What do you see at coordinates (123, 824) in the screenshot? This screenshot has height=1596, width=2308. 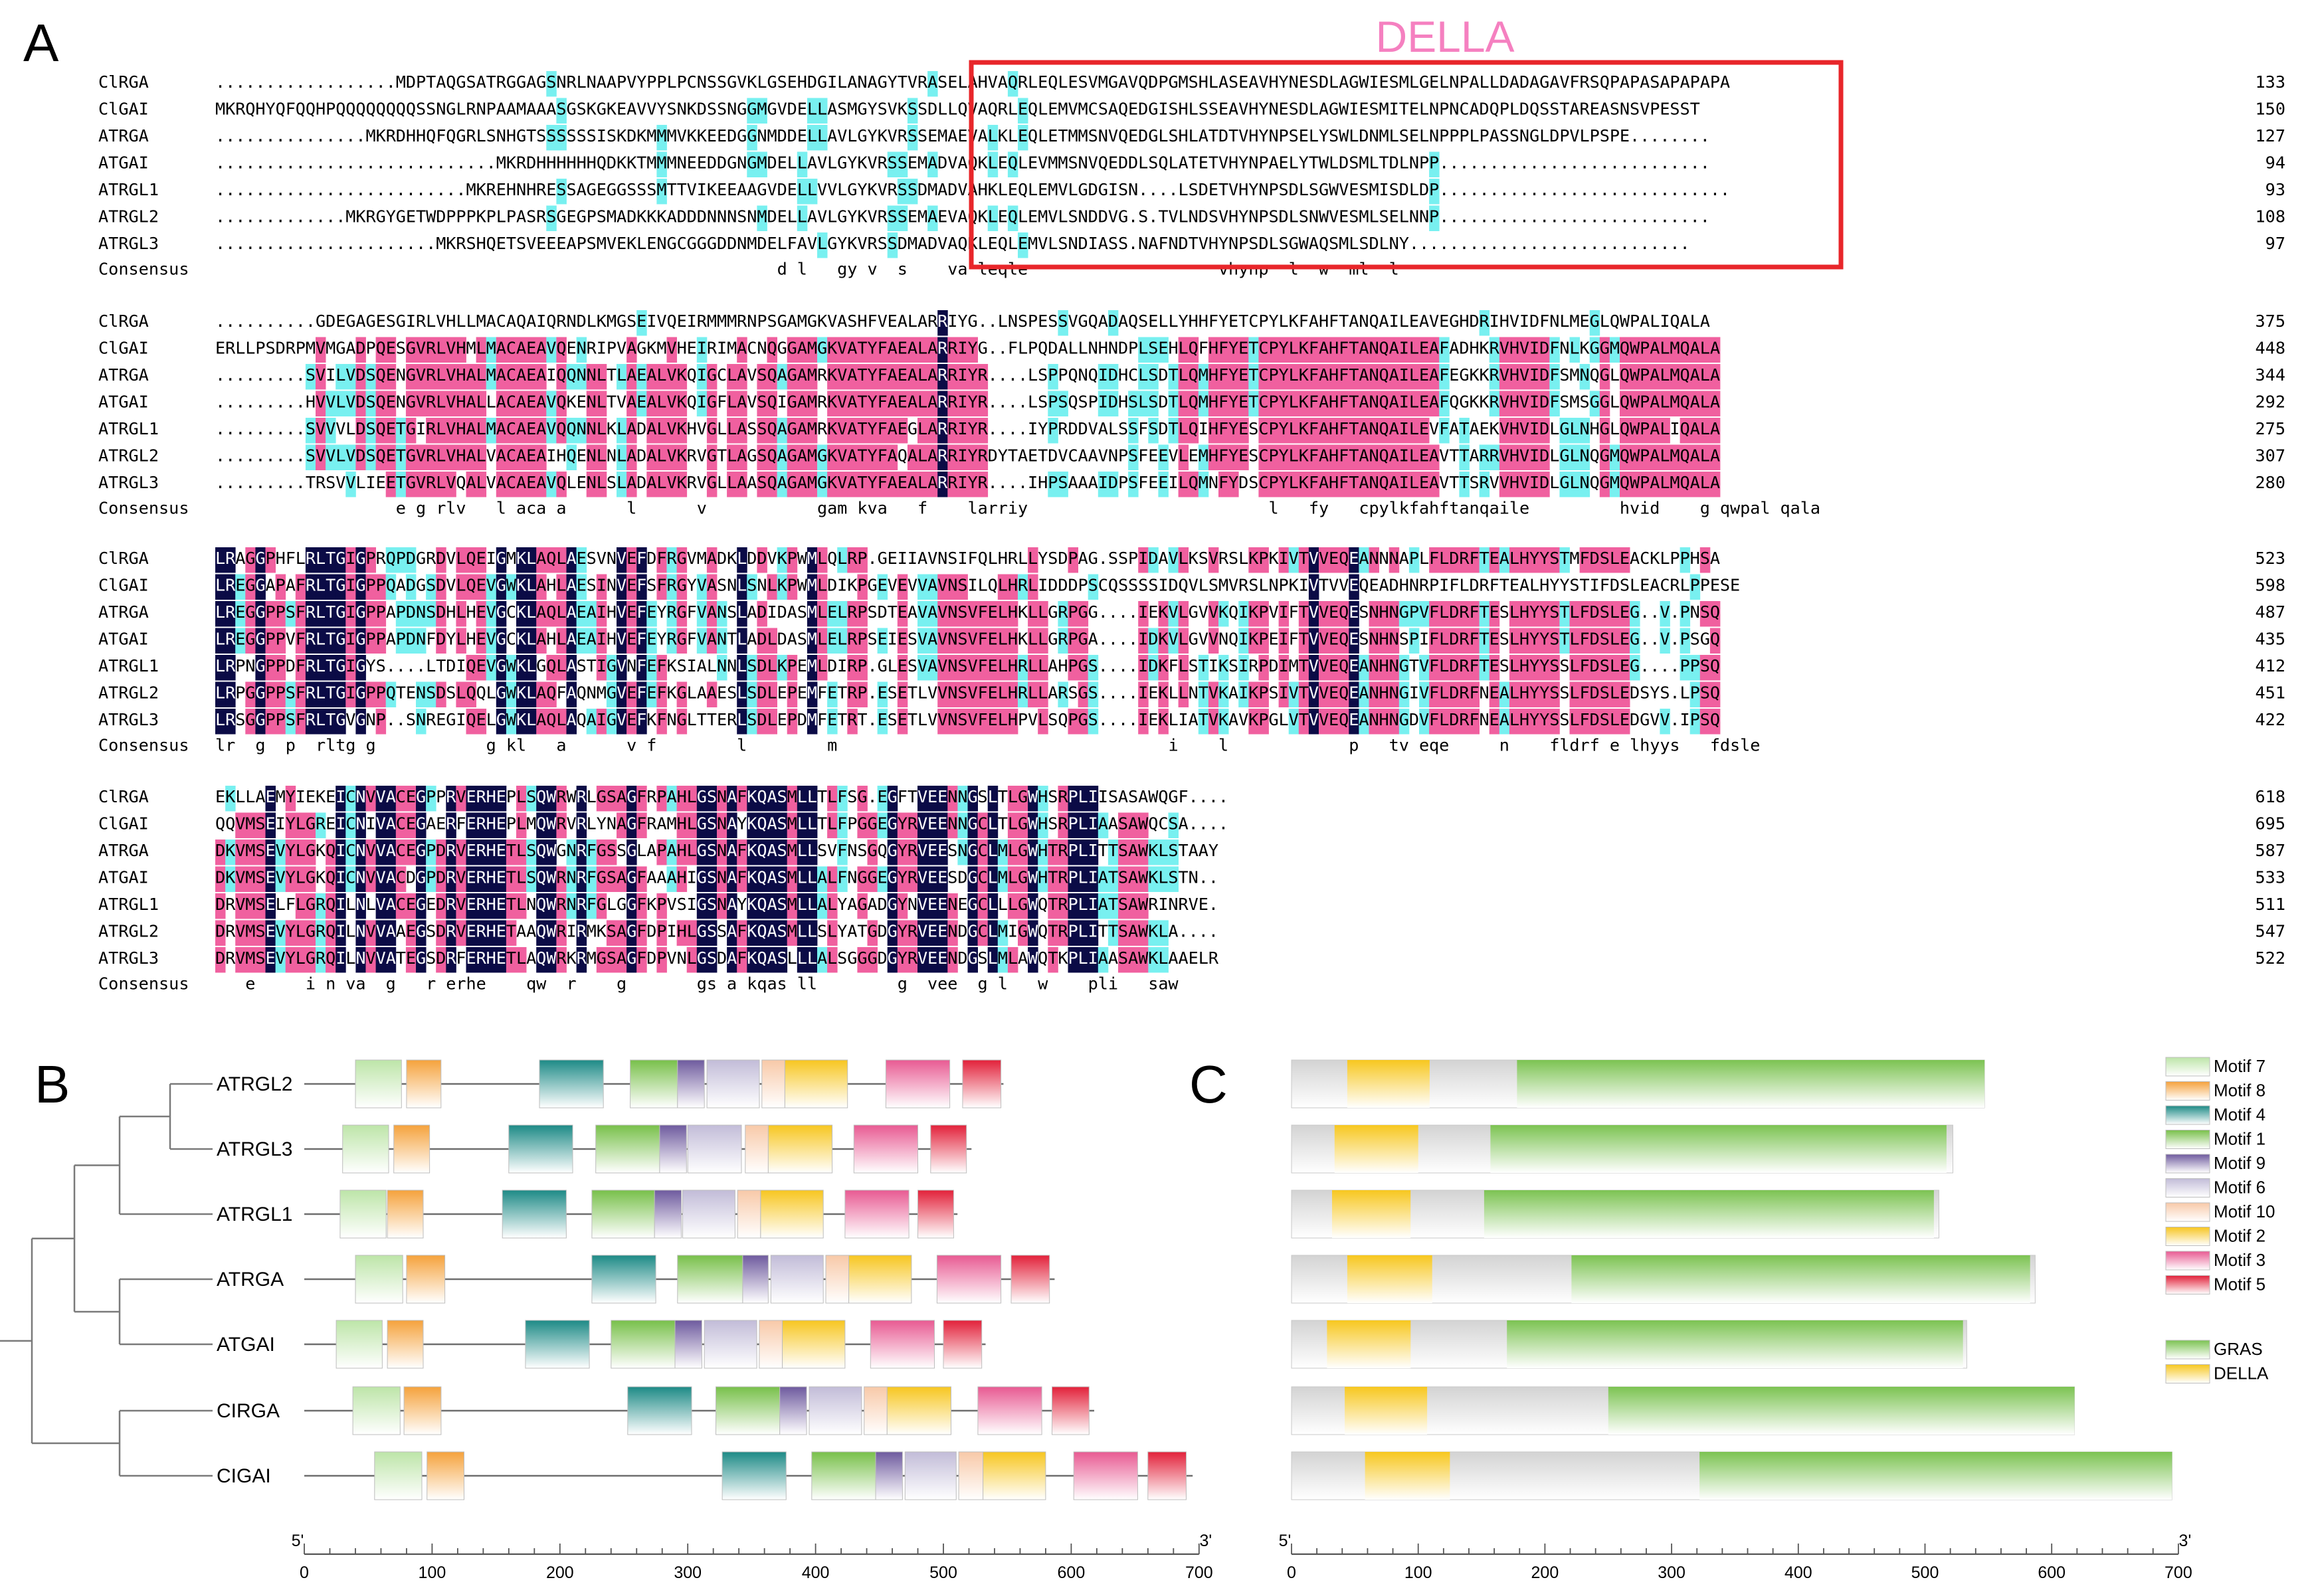 I see `sequence-name: ClGAI` at bounding box center [123, 824].